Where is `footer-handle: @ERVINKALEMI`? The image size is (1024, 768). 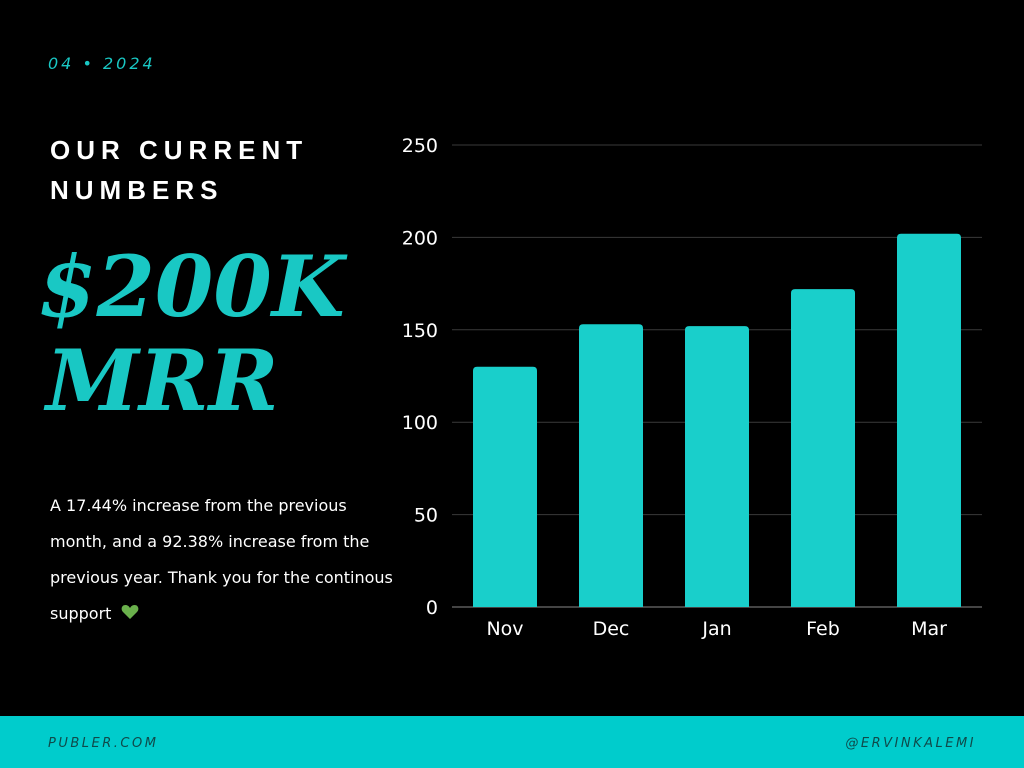 footer-handle: @ERVINKALEMI is located at coordinates (910, 743).